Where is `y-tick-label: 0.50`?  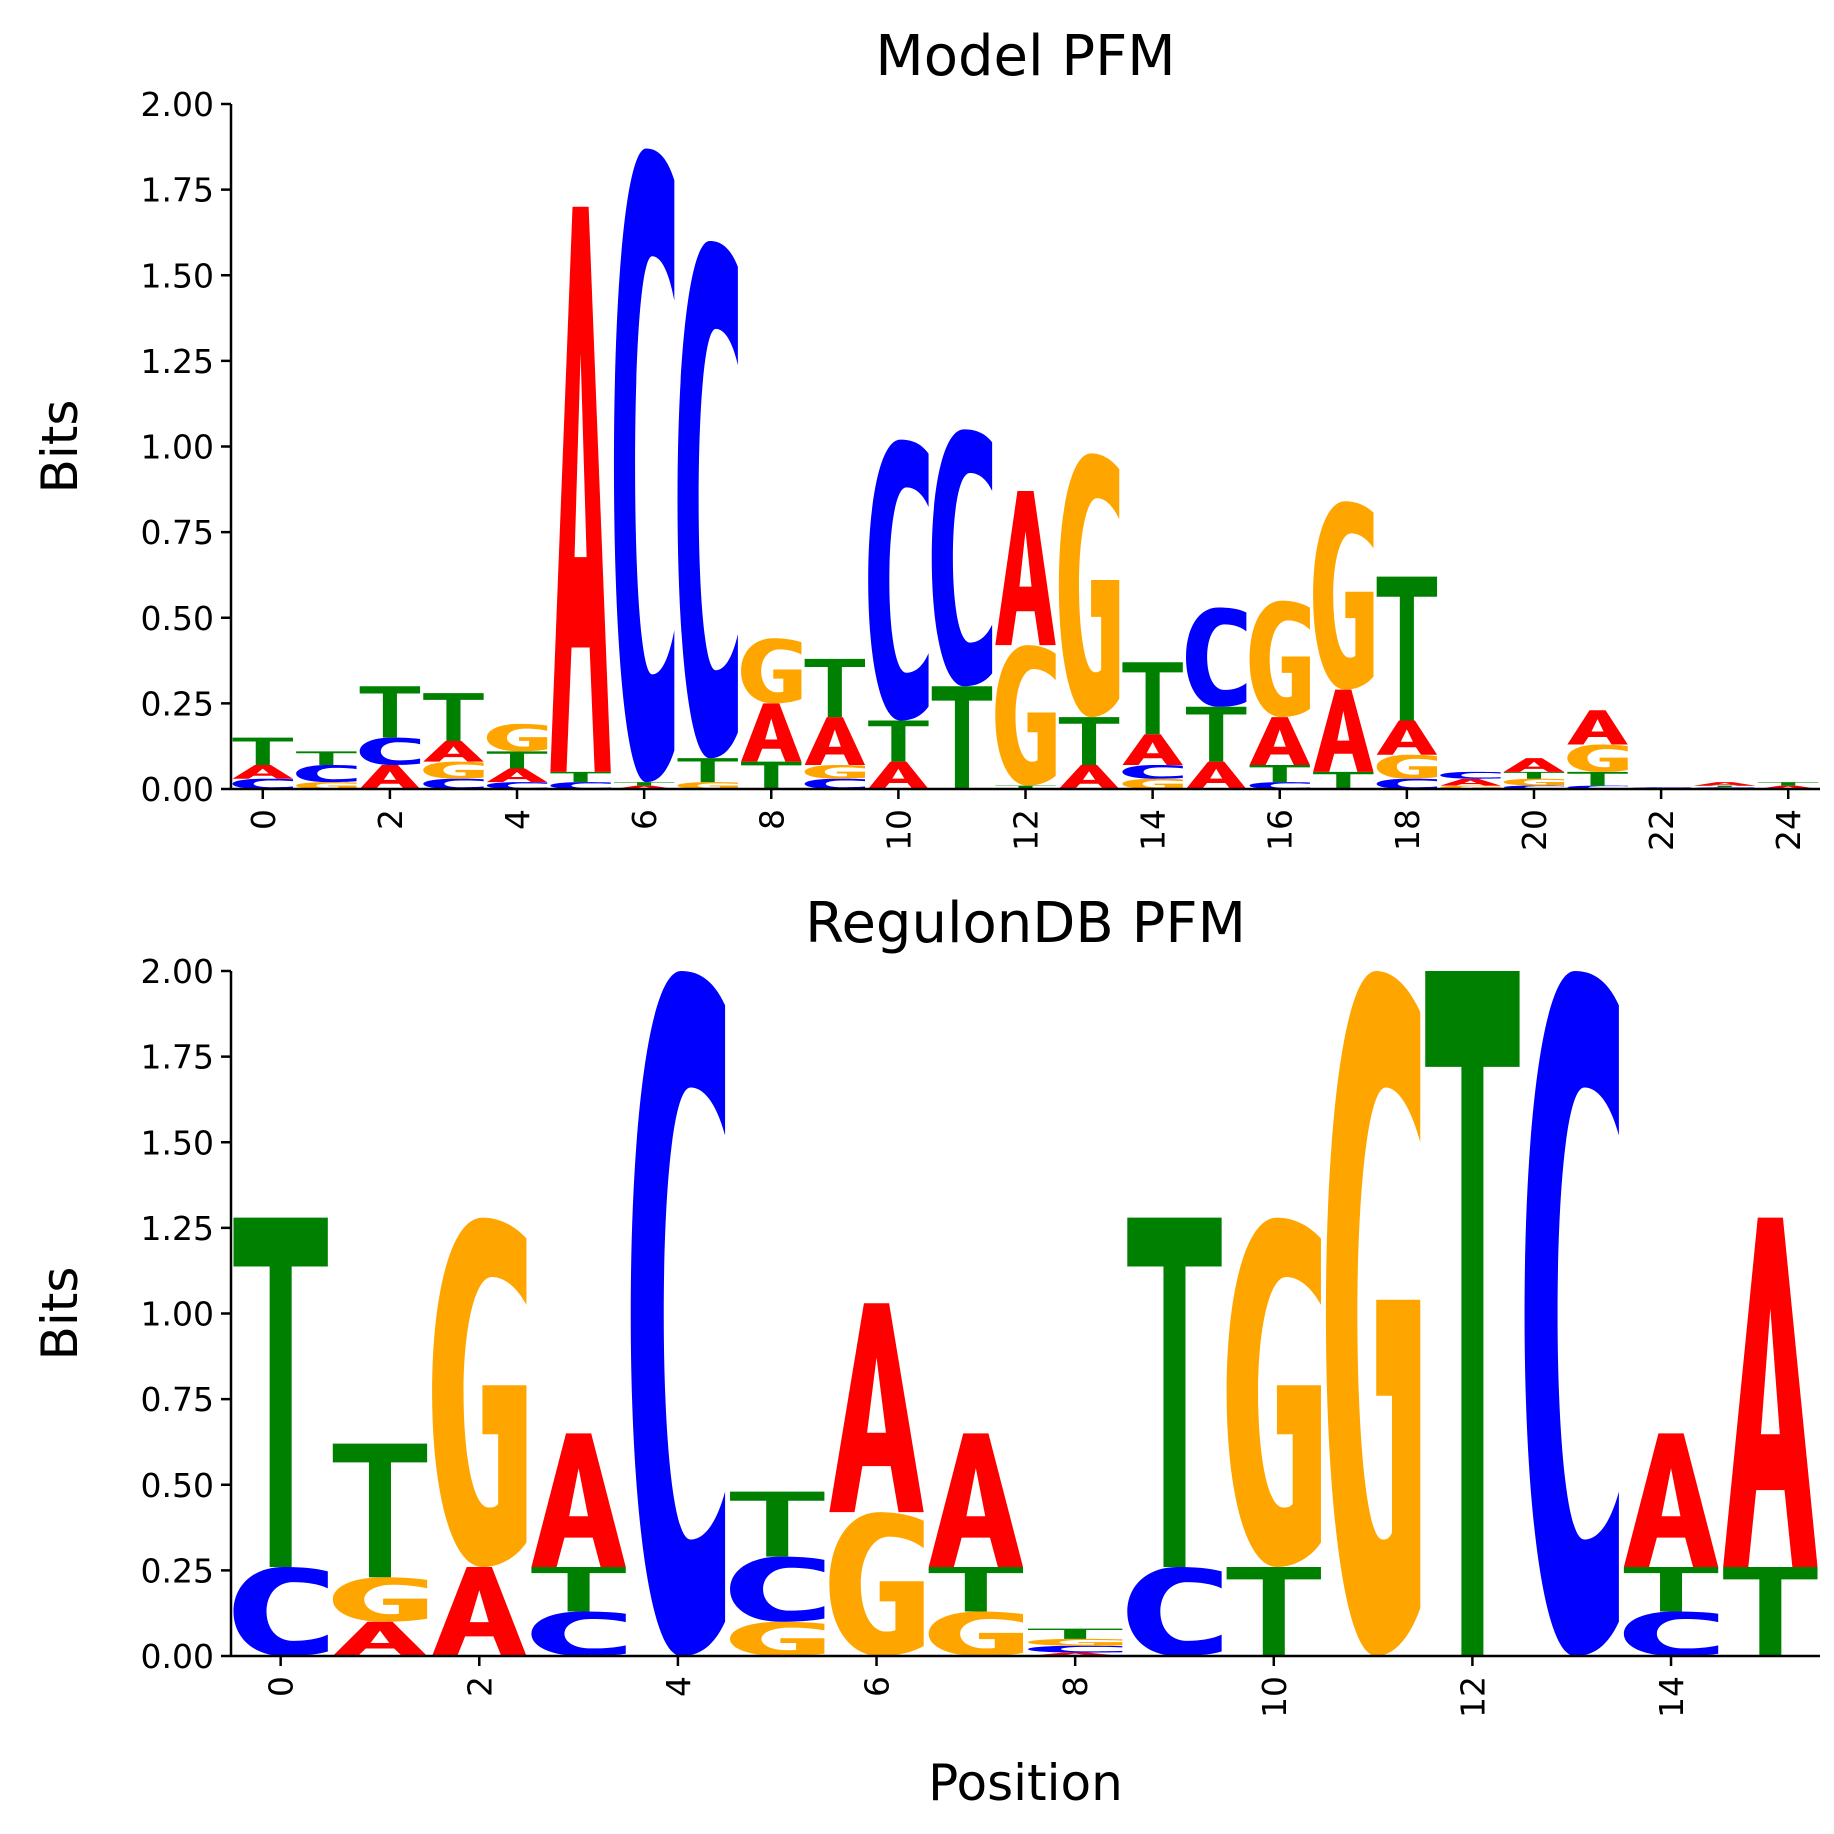 y-tick-label: 0.50 is located at coordinates (177, 618).